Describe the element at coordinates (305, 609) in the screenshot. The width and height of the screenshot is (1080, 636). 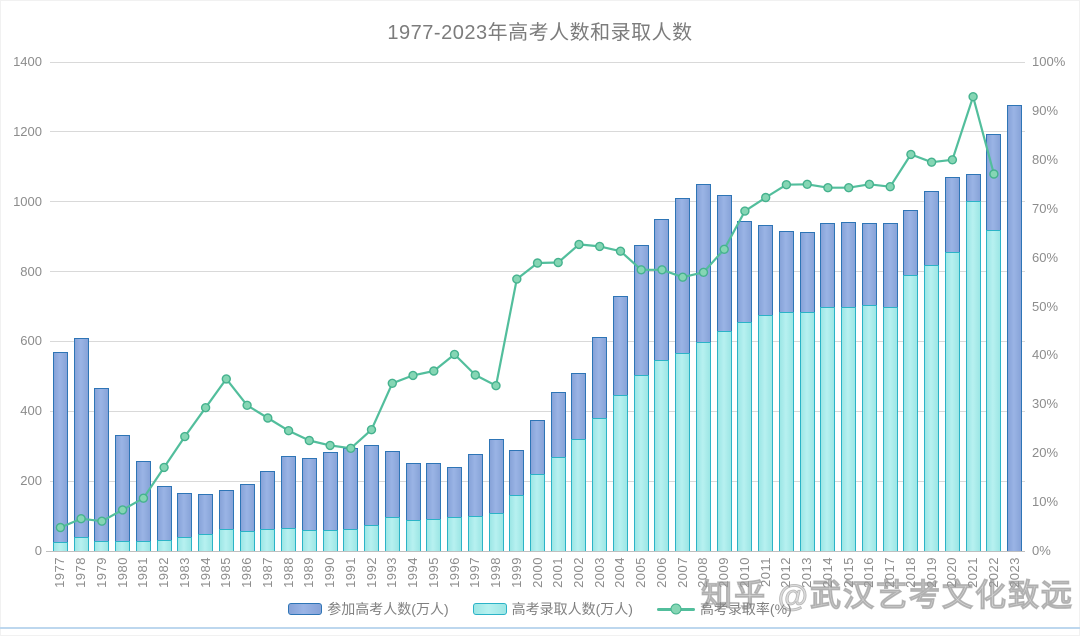
I see `legend-swatch` at that location.